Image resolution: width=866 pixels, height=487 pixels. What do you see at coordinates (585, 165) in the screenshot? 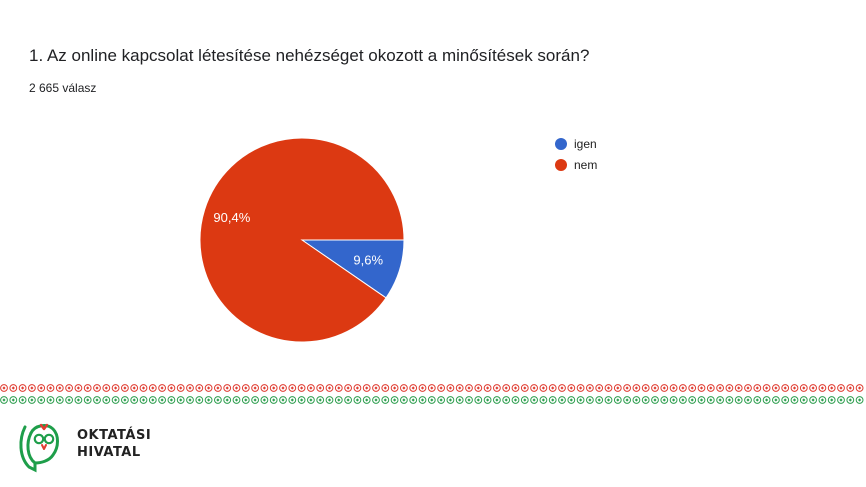
I see `legend-label-nem: nem` at bounding box center [585, 165].